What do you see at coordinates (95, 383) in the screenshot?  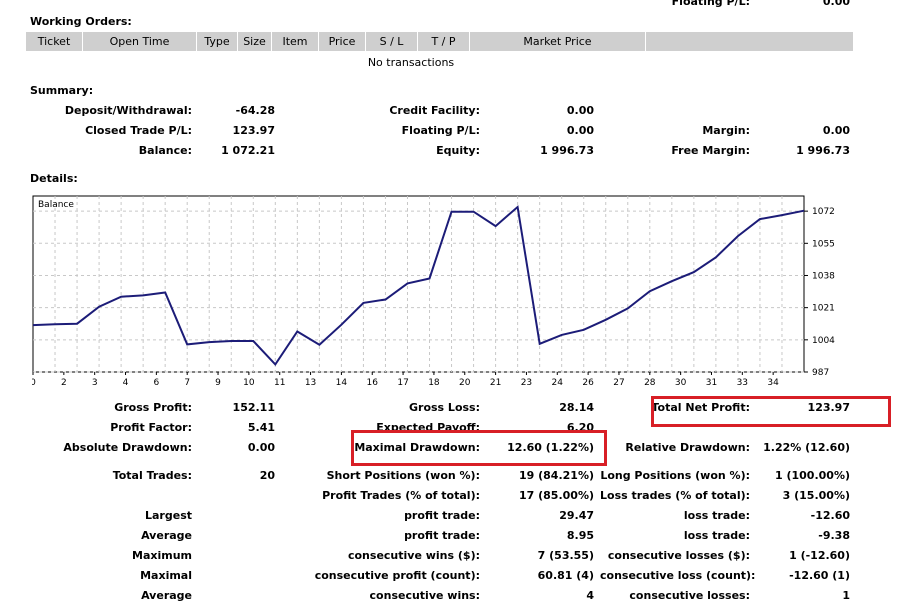 I see `x-tick-label: 3` at bounding box center [95, 383].